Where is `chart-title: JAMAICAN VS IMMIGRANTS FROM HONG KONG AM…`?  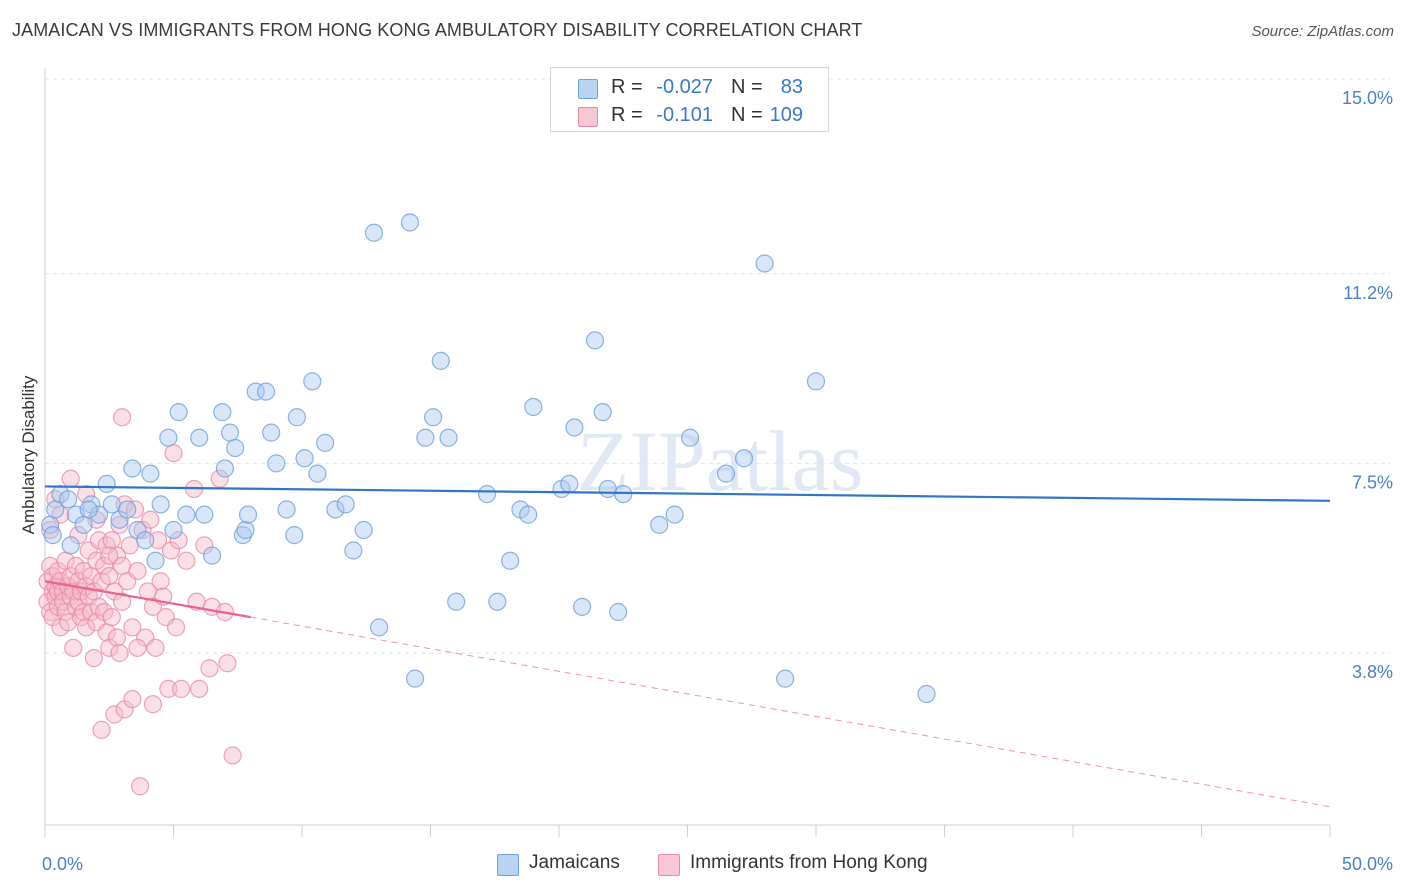
chart-title: JAMAICAN VS IMMIGRANTS FROM HONG KONG AM… is located at coordinates (437, 30).